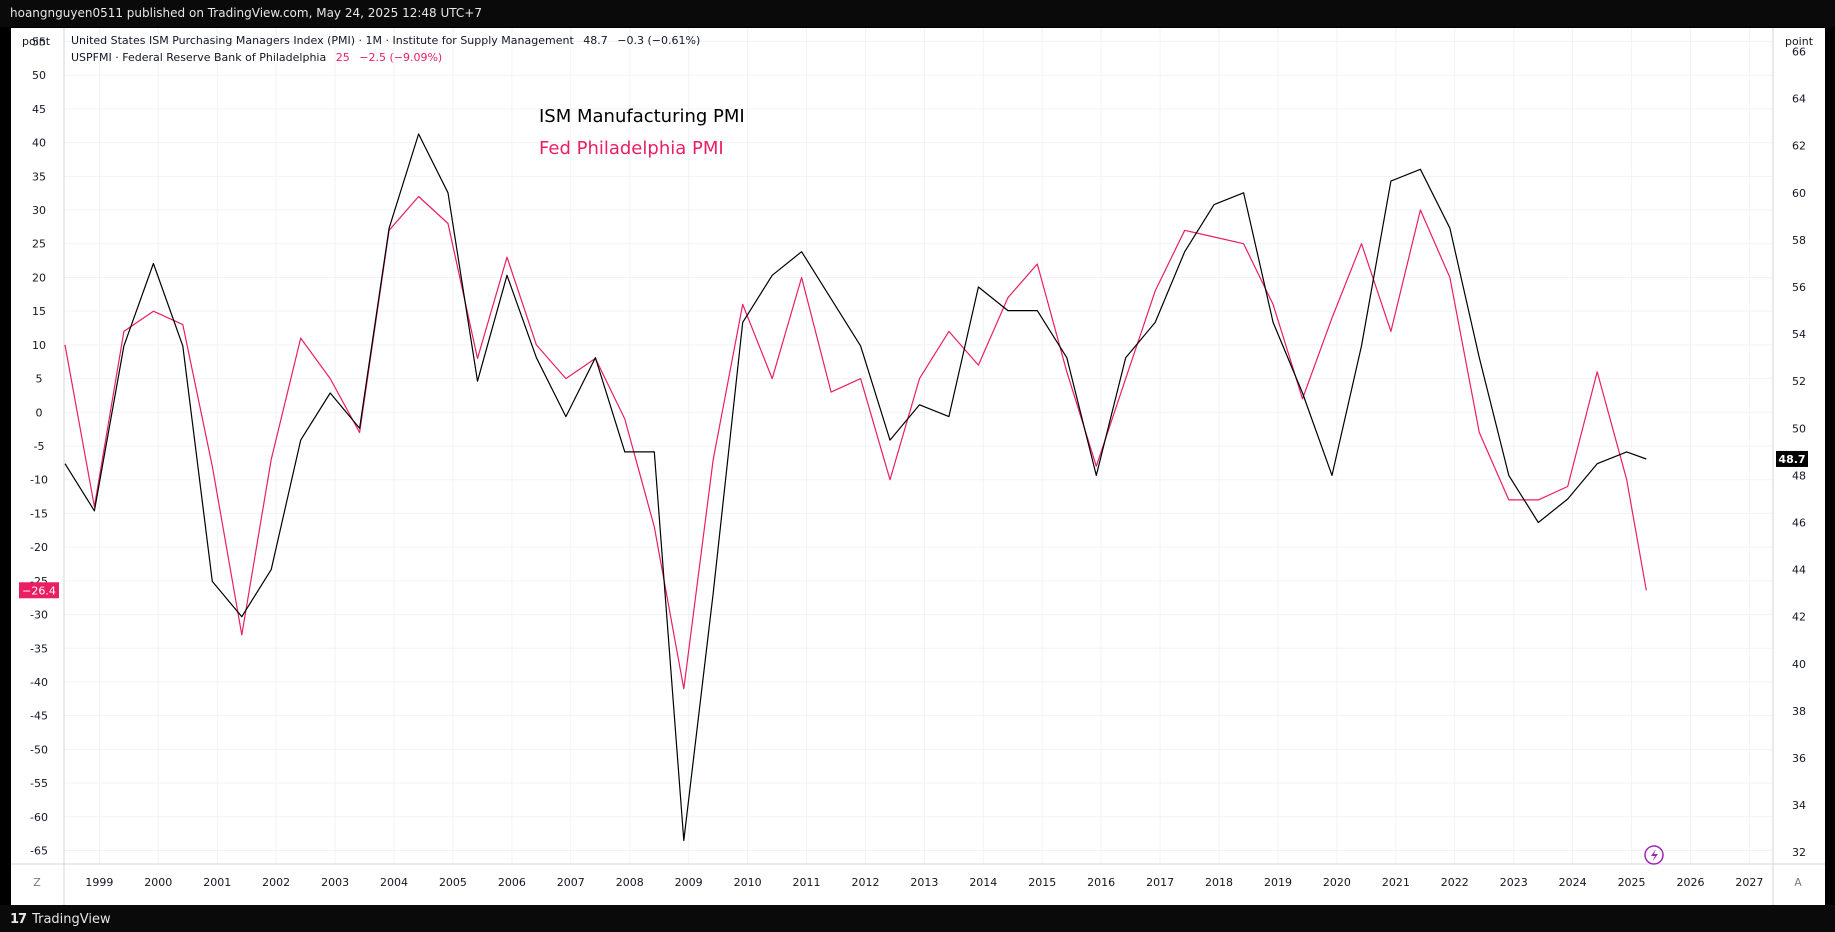  I want to click on svg-text: 48.7, so click(1791, 459).